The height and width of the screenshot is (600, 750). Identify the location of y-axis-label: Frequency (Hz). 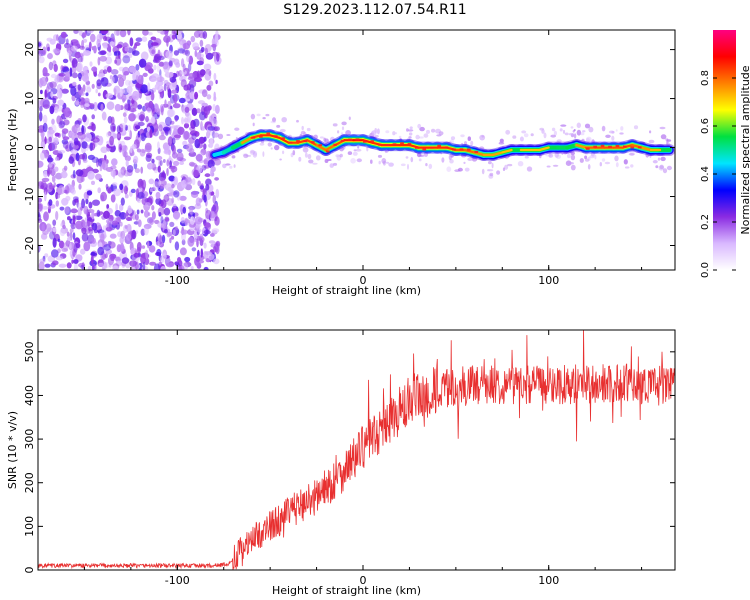
(12, 150).